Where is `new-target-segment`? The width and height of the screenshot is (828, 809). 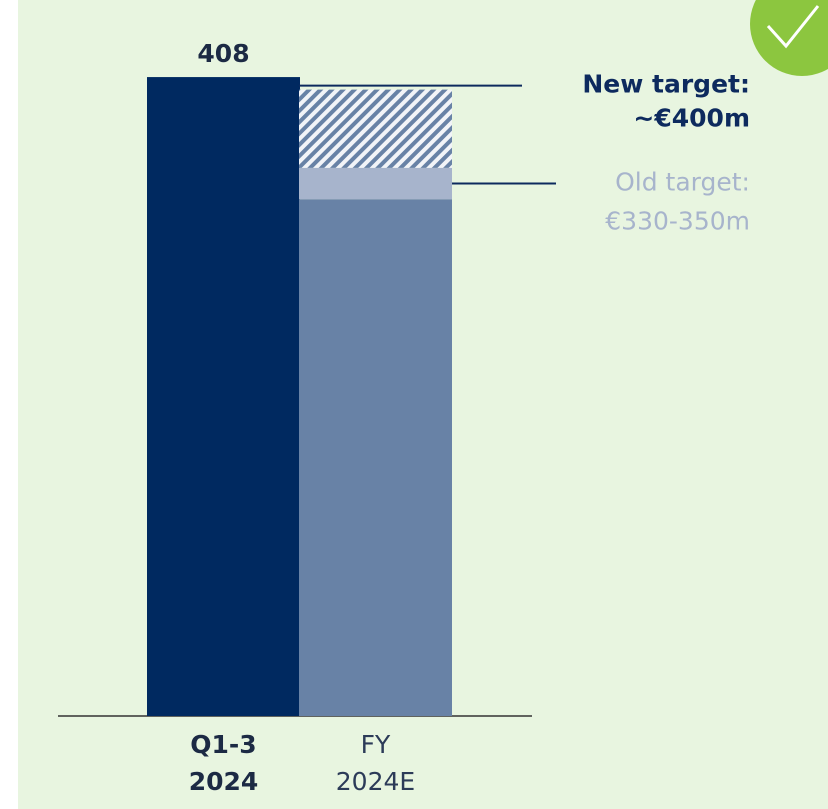
new-target-segment is located at coordinates (375, 128).